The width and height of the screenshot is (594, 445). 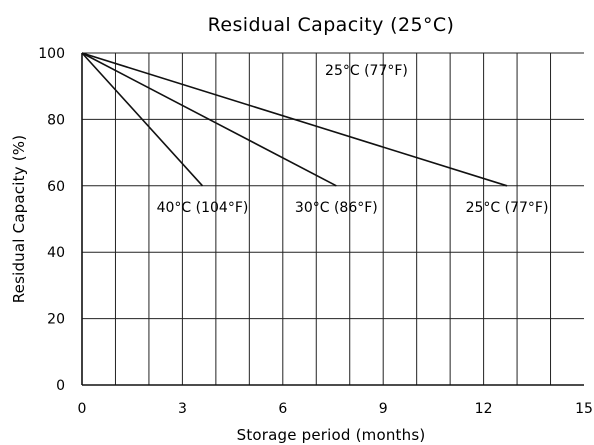 What do you see at coordinates (336, 208) in the screenshot?
I see `series-label-2: 30°C (86°F)` at bounding box center [336, 208].